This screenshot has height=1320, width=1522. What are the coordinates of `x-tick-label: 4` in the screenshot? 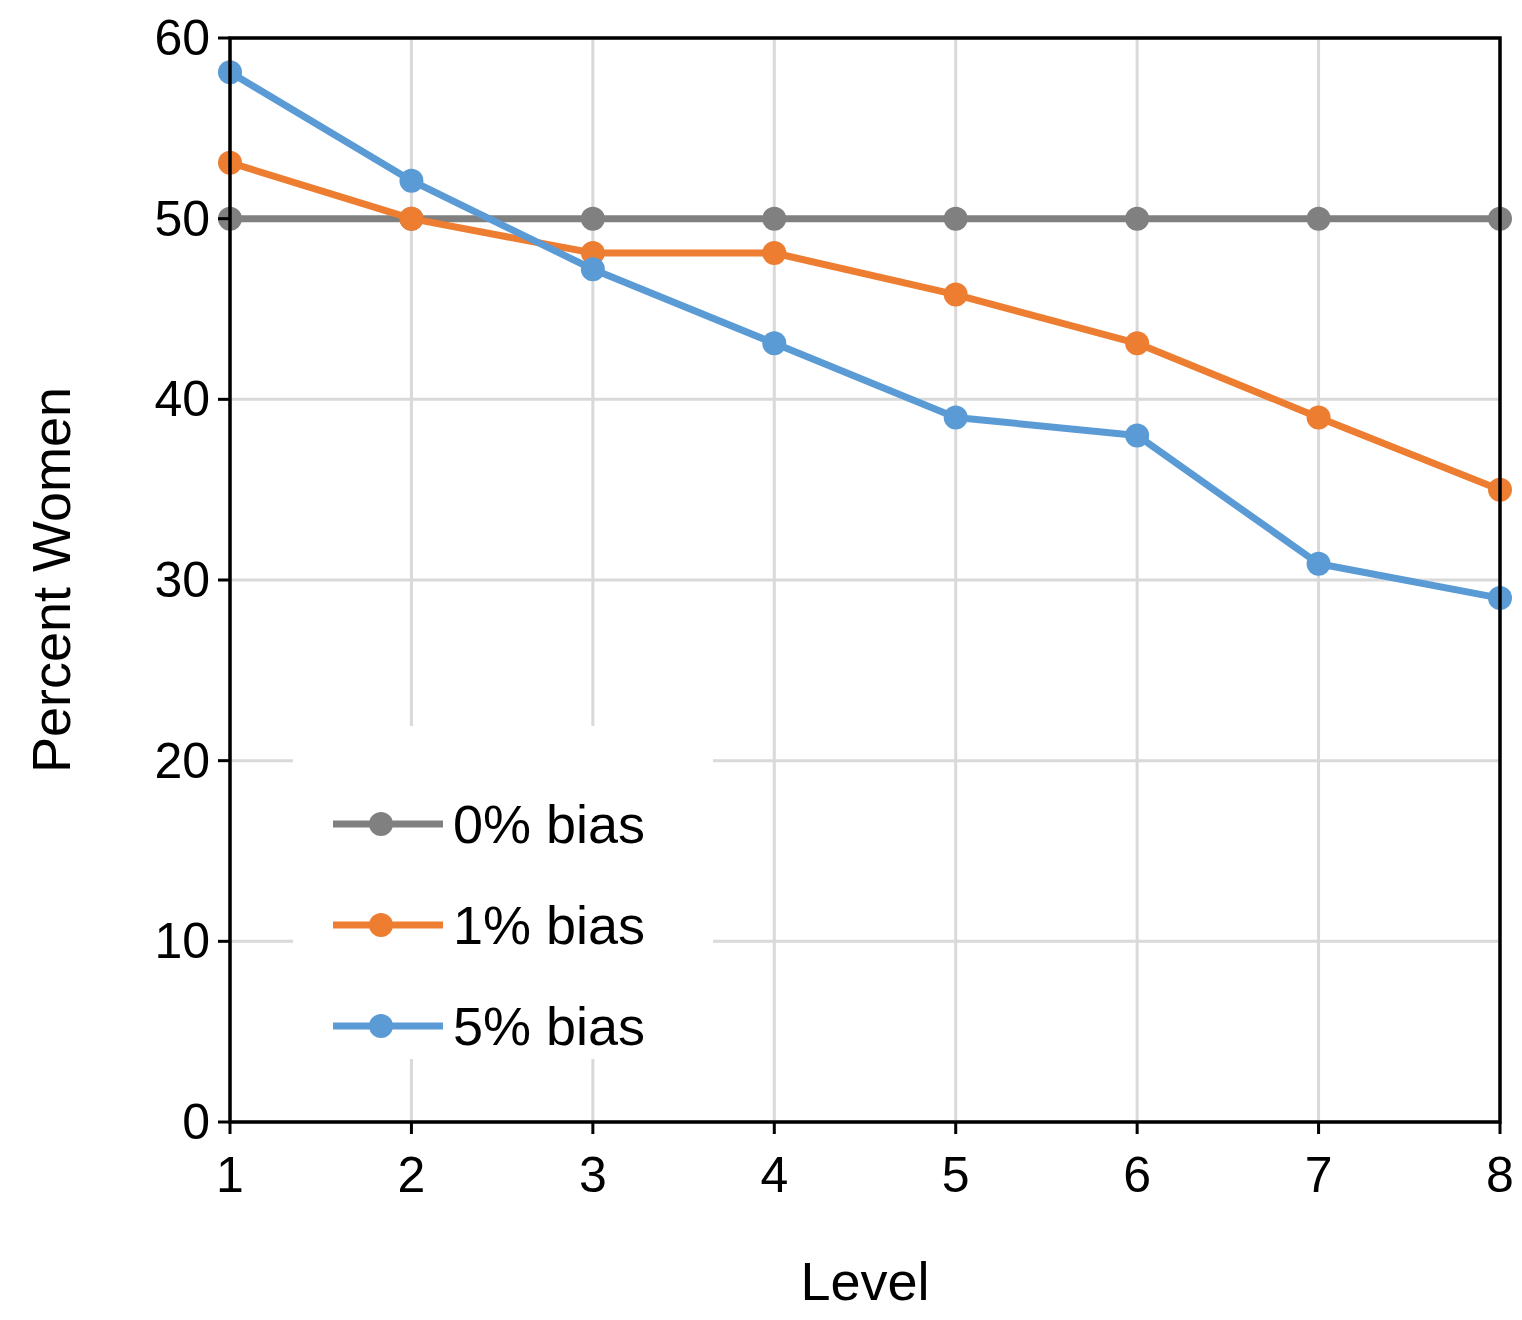 It's located at (774, 1175).